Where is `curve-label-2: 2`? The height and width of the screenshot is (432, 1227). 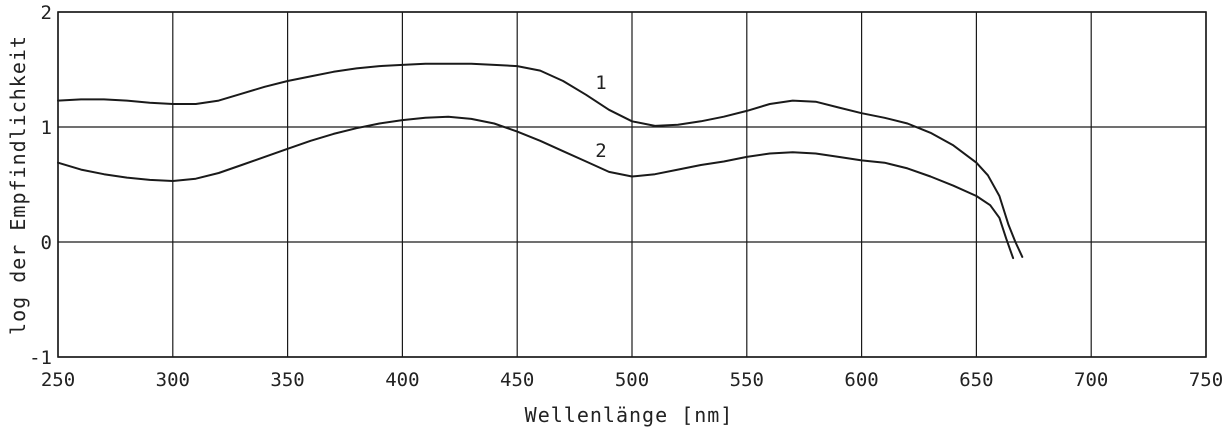
curve-label-2: 2 is located at coordinates (600, 151).